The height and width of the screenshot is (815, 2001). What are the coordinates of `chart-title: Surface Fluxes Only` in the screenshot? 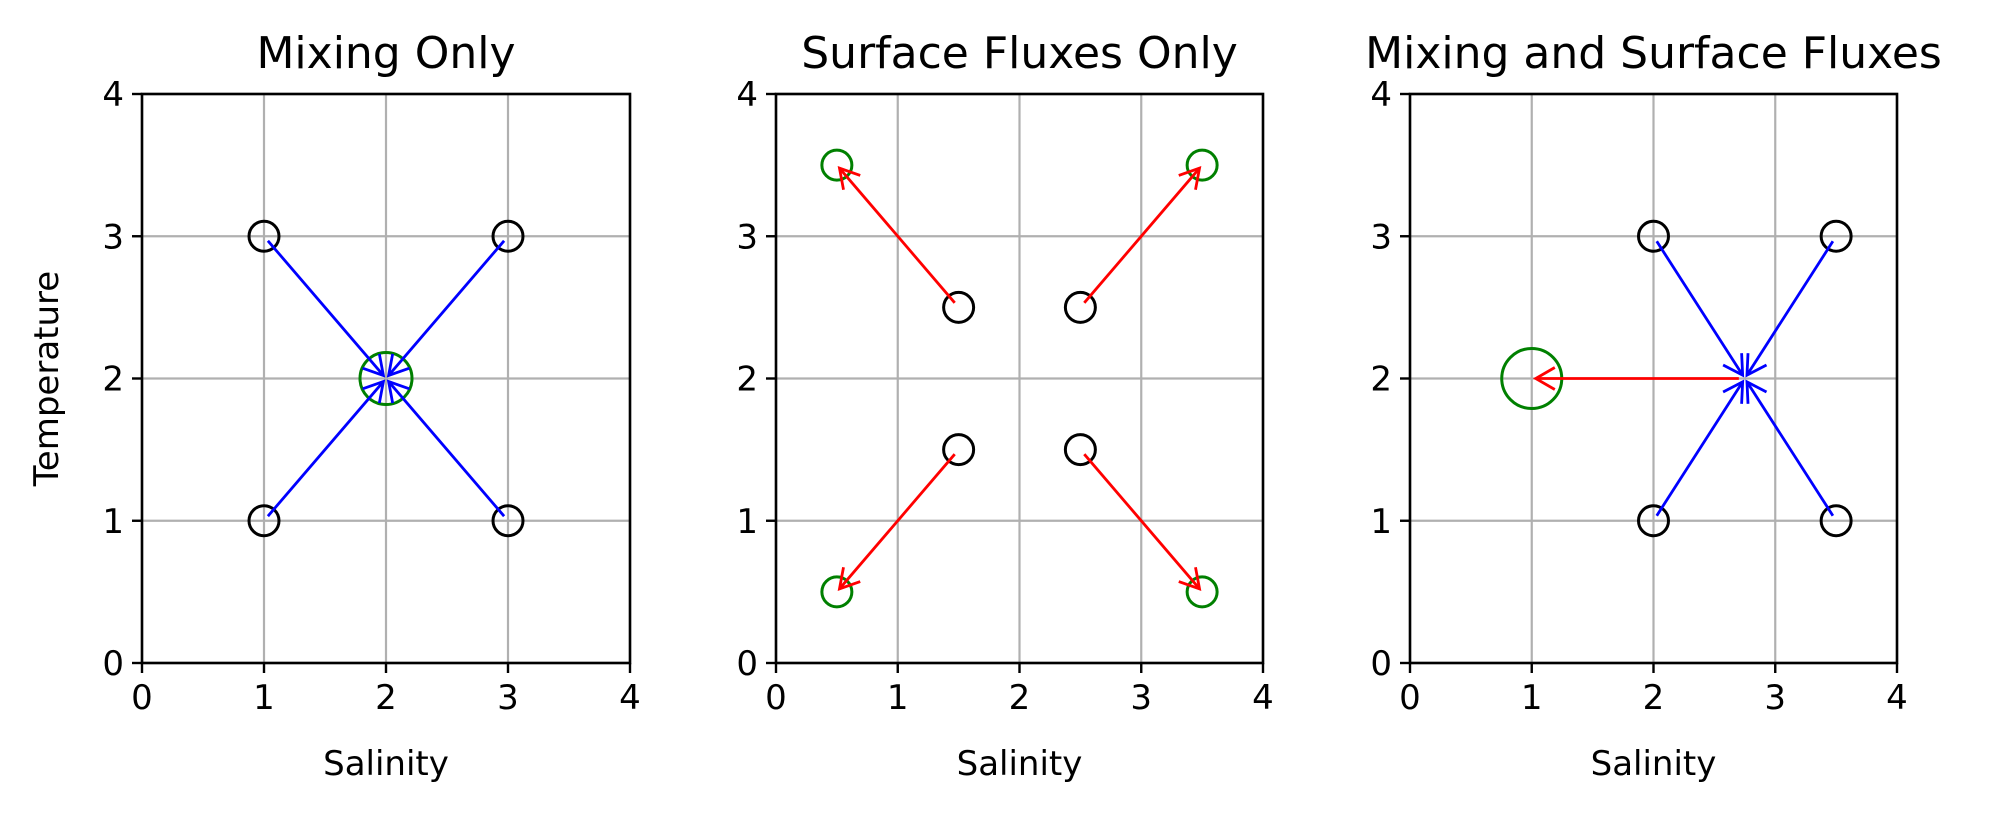 It's located at (1019, 53).